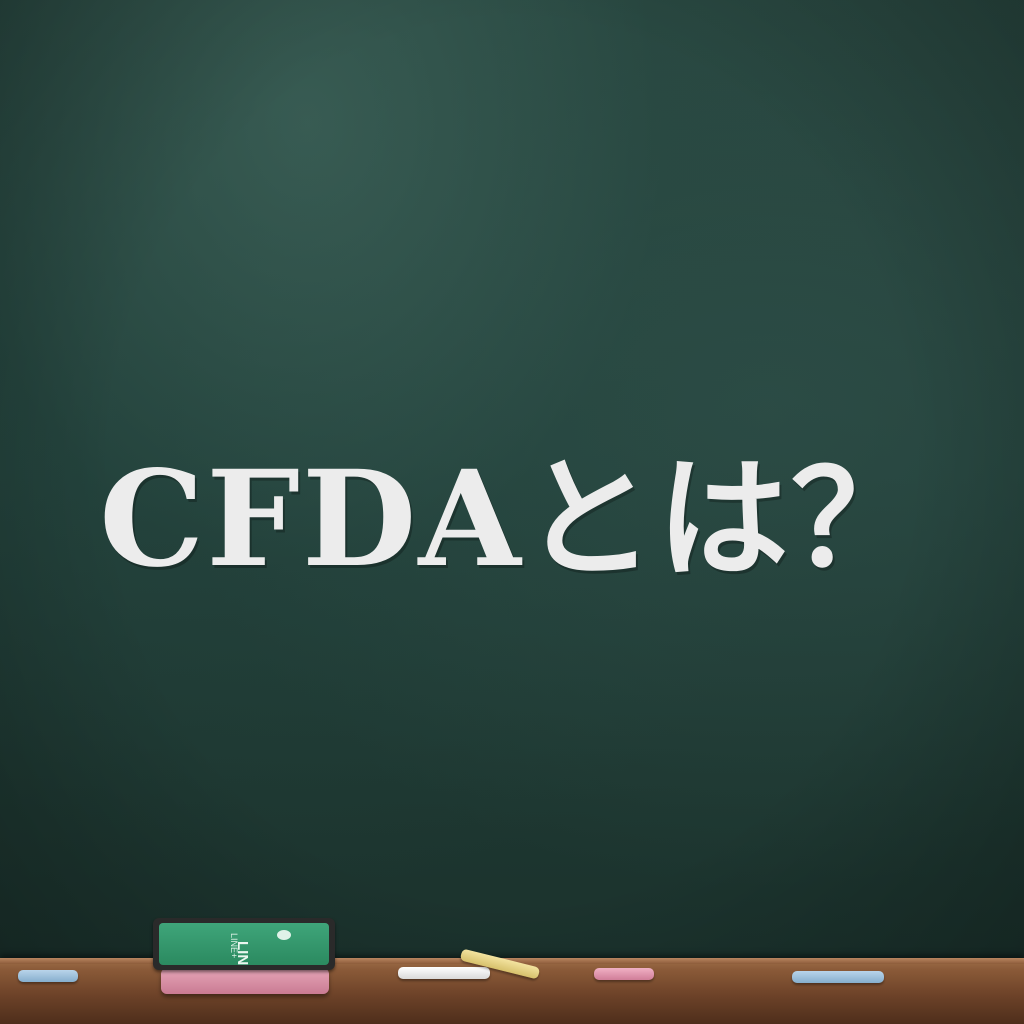  What do you see at coordinates (284, 935) in the screenshot?
I see `chat-bubble-icon` at bounding box center [284, 935].